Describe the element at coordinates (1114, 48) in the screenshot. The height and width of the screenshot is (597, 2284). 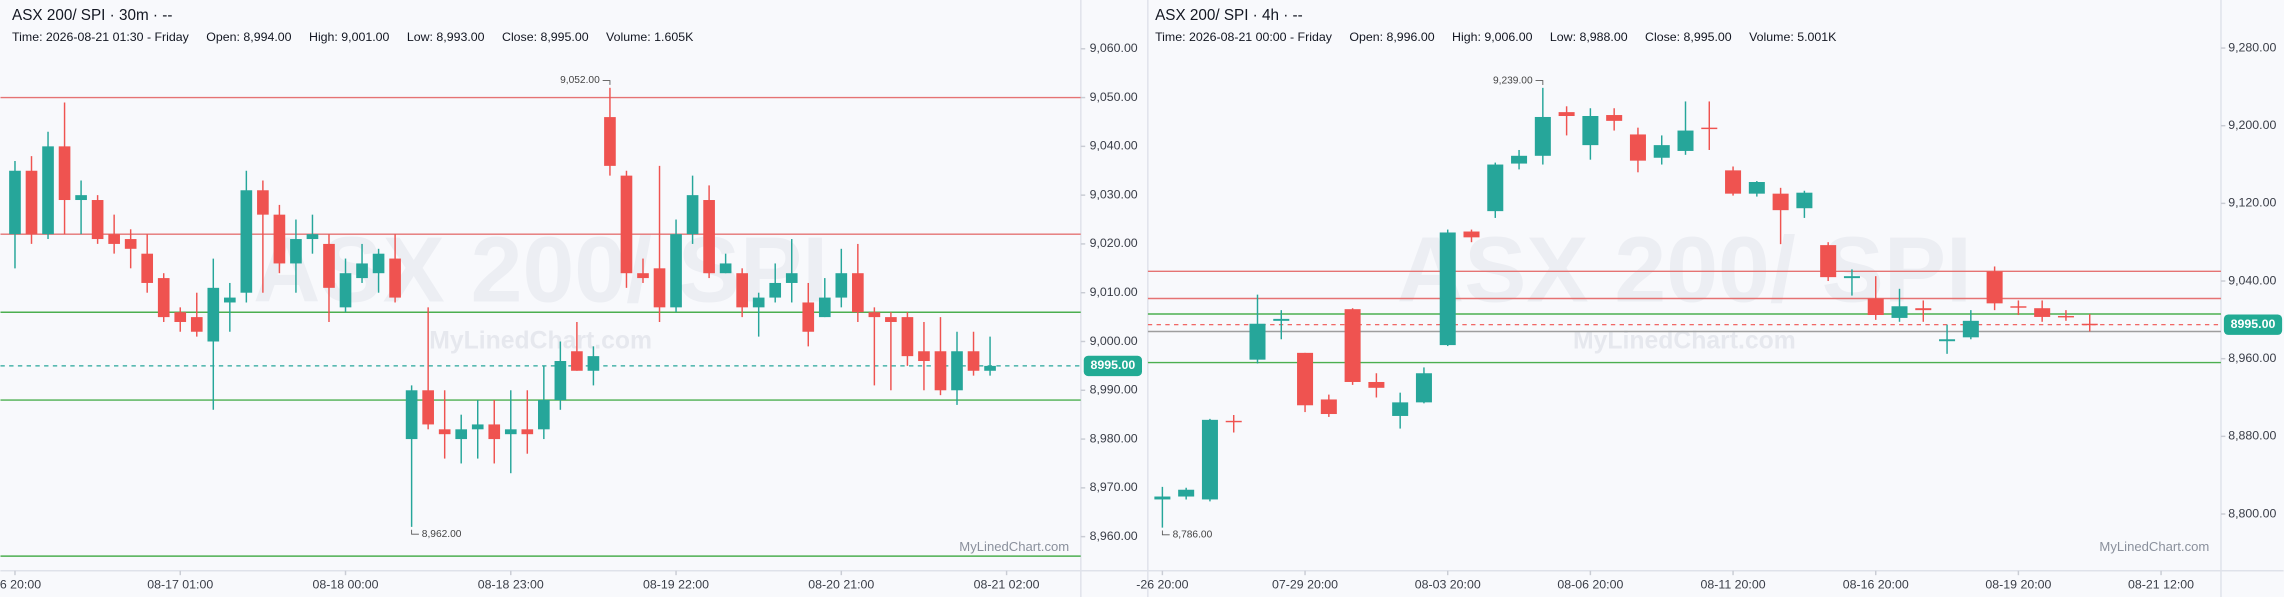
I see `y-tick-label: 9,060.00` at that location.